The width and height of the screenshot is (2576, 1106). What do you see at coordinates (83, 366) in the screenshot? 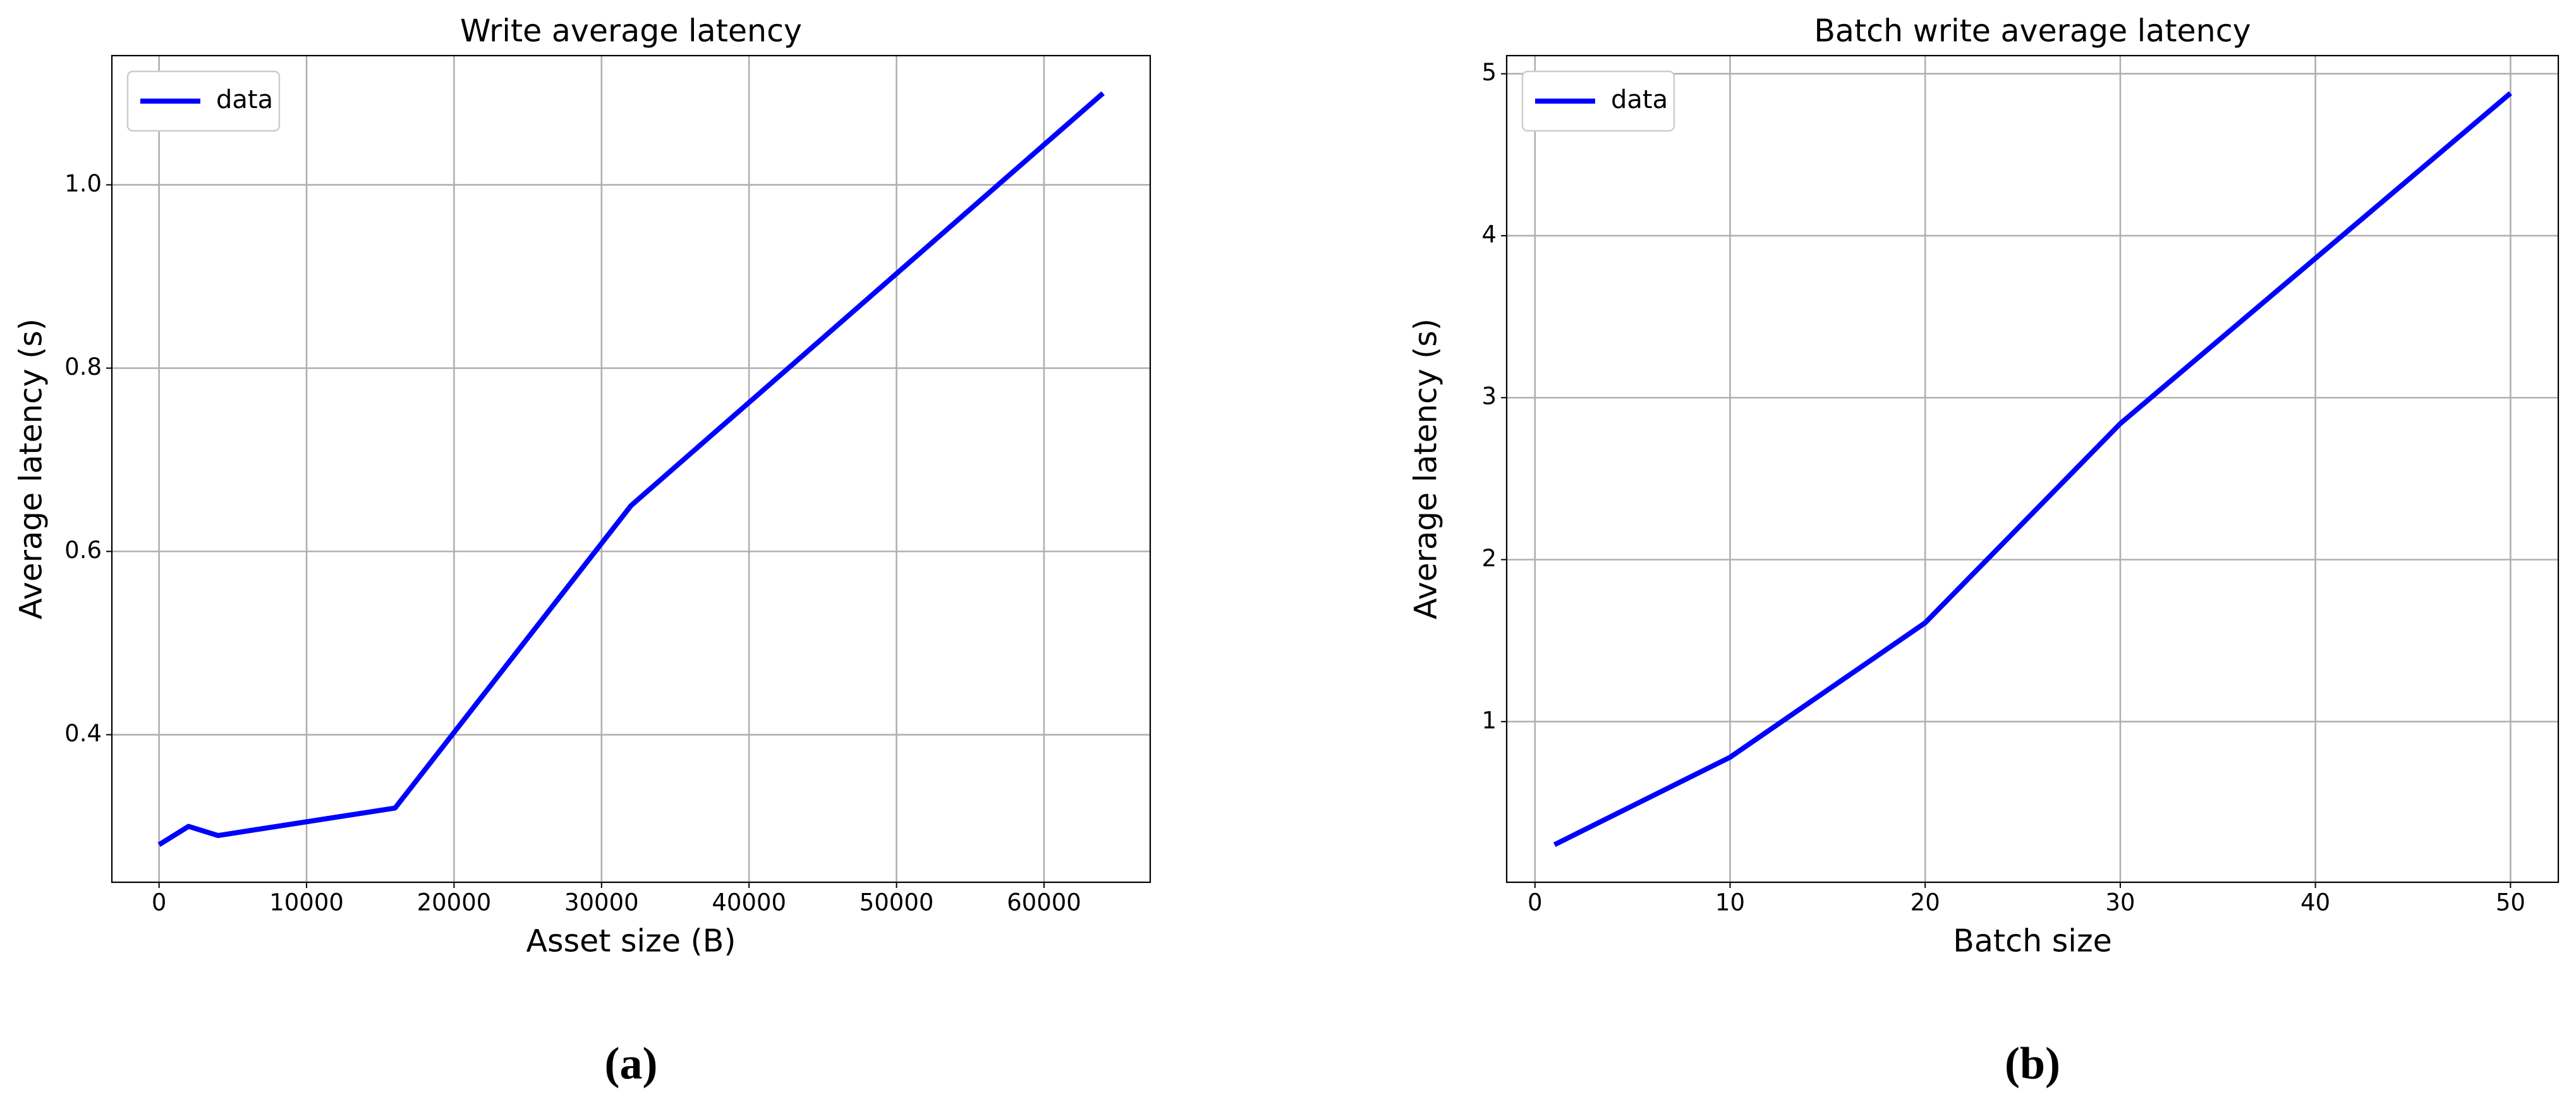
I see `y-tick-label: 0.8` at bounding box center [83, 366].